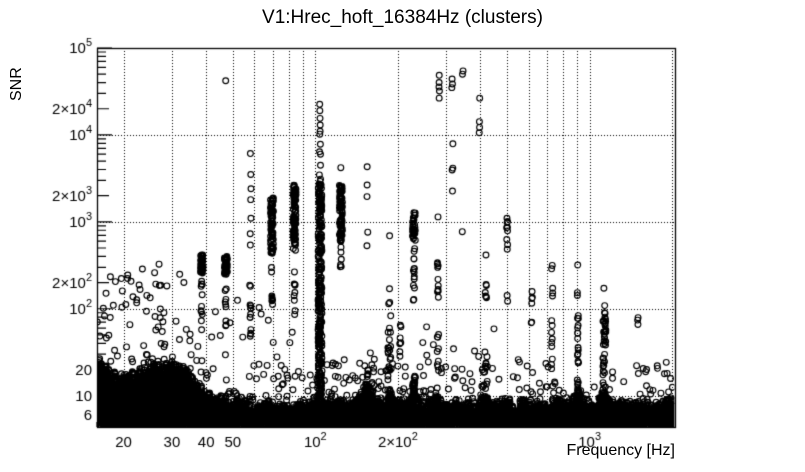  I want to click on chart-title: V1:Hrec_hoft_16384Hz (clusters), so click(402, 17).